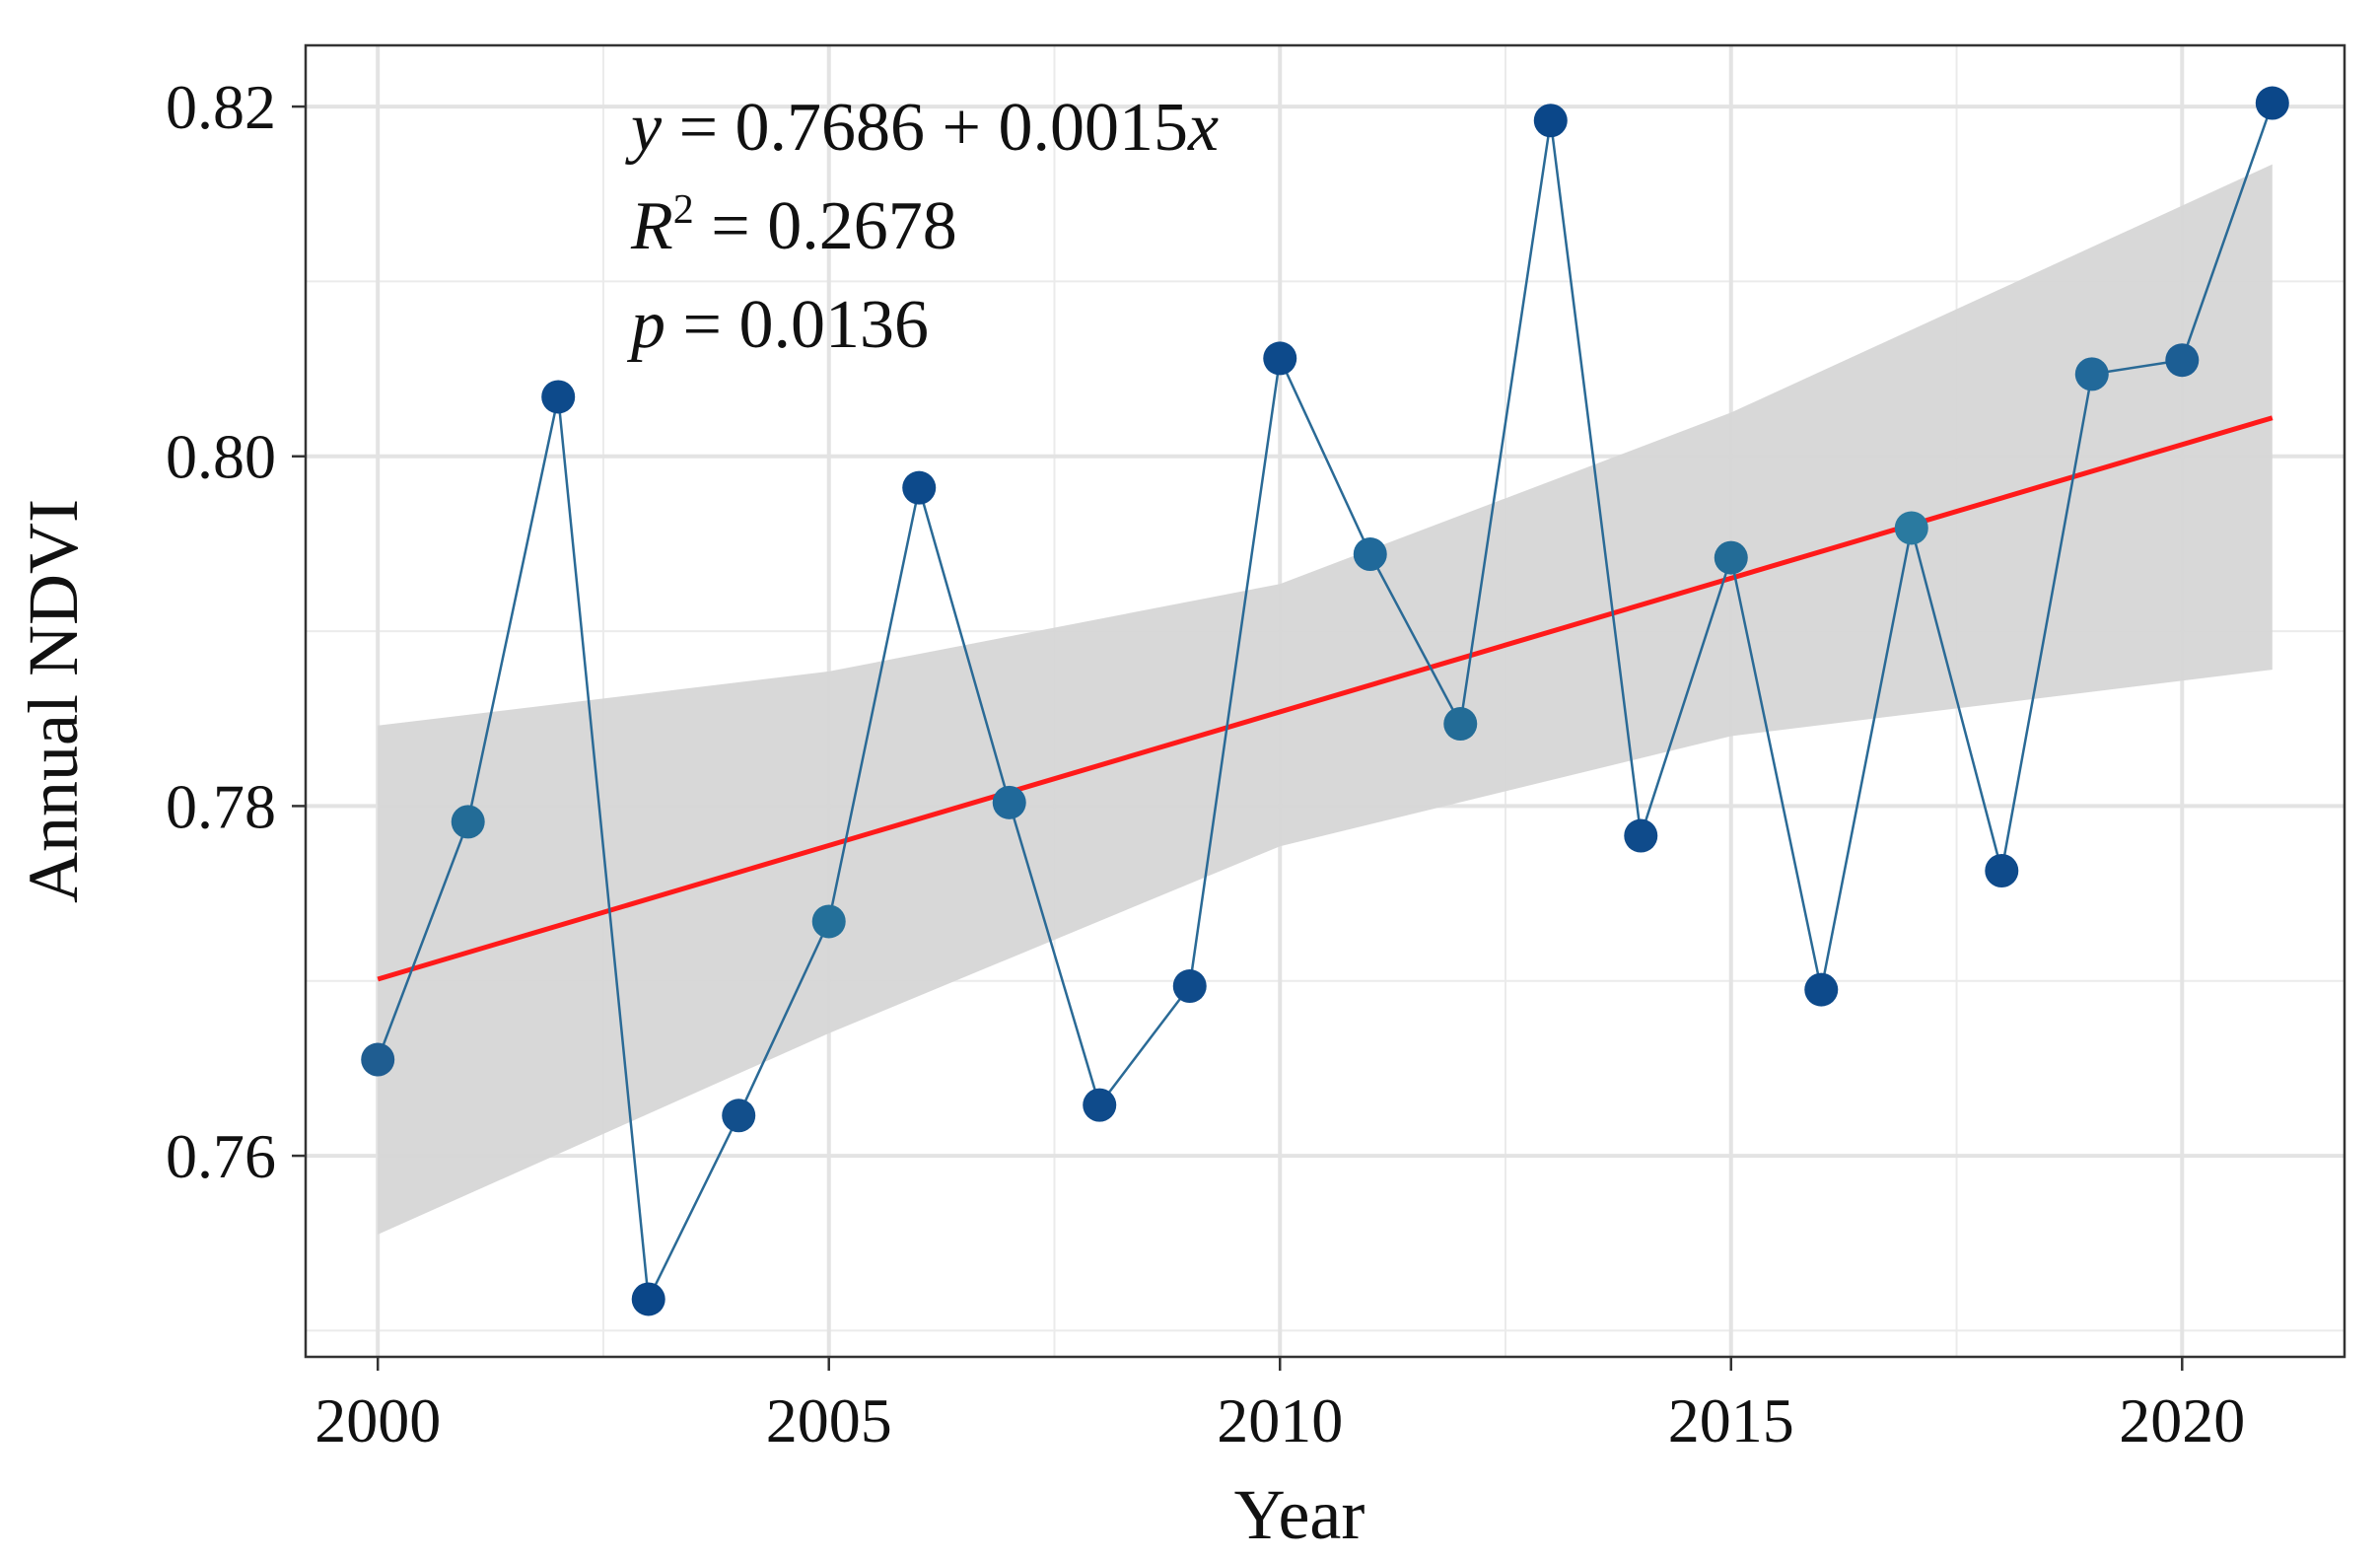 This screenshot has height=1560, width=2380. Describe the element at coordinates (221, 107) in the screenshot. I see `y-tick-label: 0.82` at that location.